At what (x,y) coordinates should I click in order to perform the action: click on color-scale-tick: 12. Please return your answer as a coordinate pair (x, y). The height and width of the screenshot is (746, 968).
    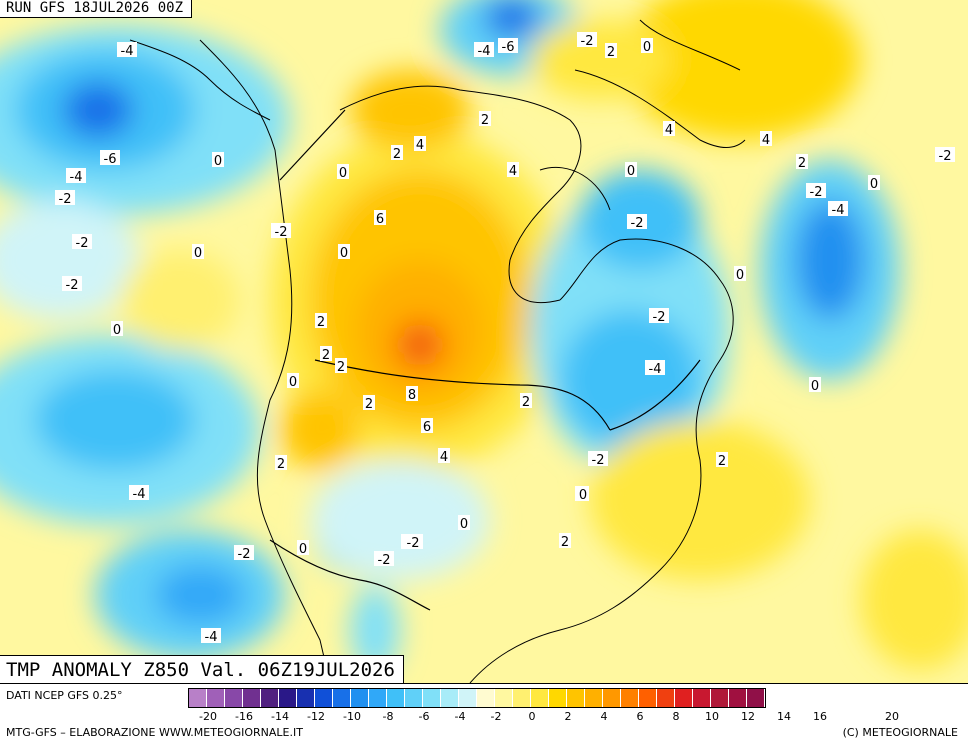
    Looking at the image, I should click on (748, 716).